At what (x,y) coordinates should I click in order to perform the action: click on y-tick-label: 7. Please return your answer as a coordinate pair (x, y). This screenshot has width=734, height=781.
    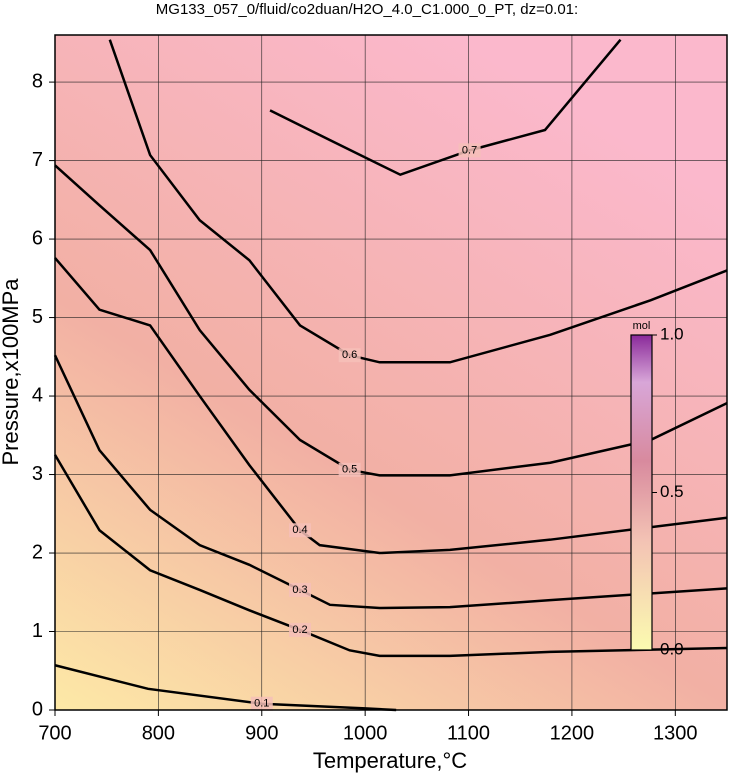
    Looking at the image, I should click on (37, 160).